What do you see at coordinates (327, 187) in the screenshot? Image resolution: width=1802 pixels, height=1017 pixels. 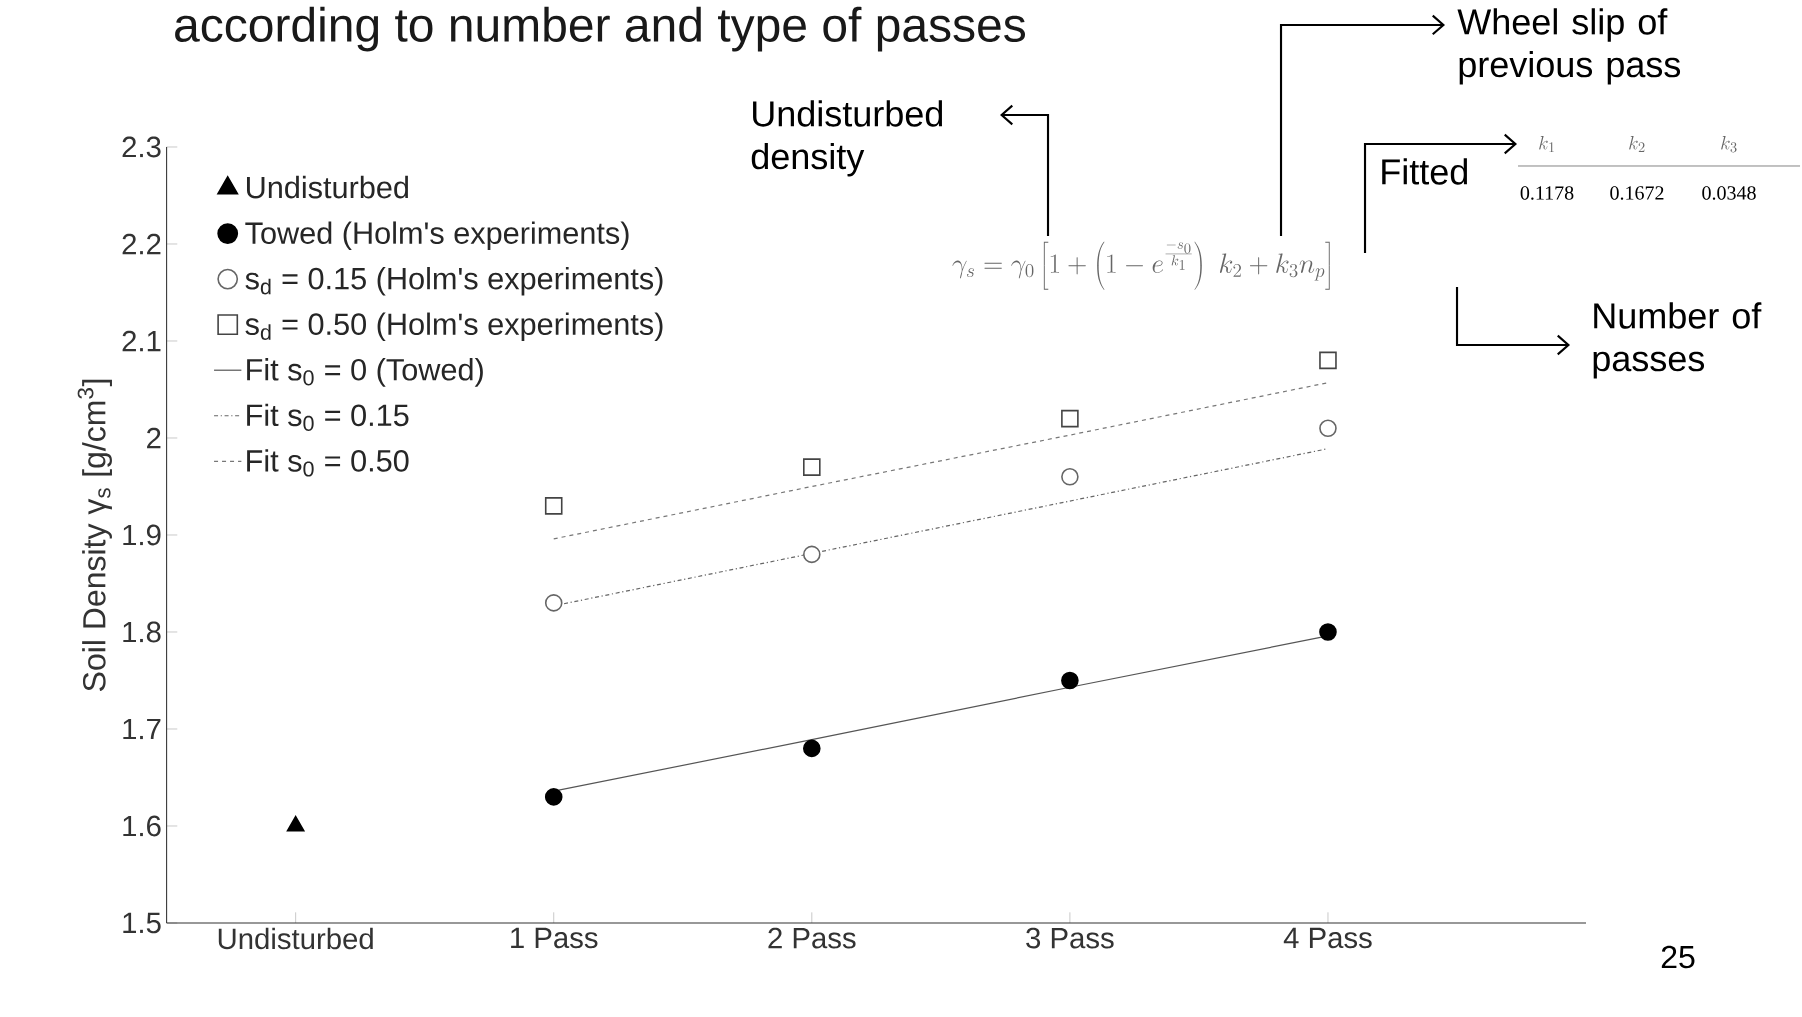 I see `legend-label: Undisturbed` at bounding box center [327, 187].